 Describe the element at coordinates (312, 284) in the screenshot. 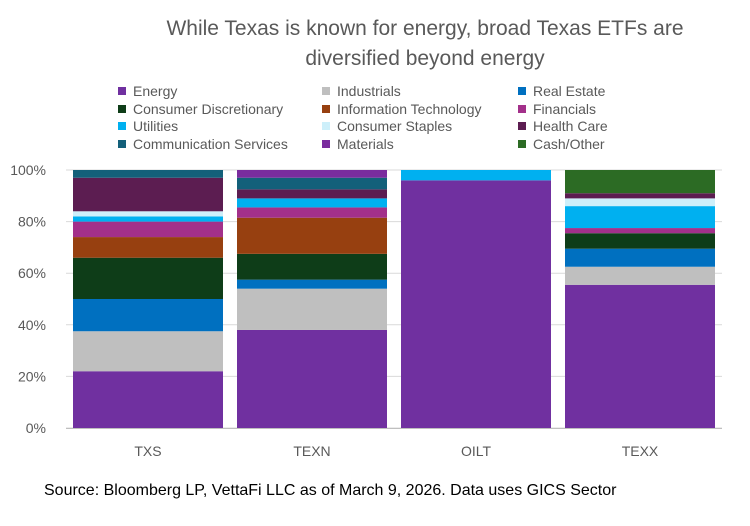

I see `bar-segment-texn-real-estate` at that location.